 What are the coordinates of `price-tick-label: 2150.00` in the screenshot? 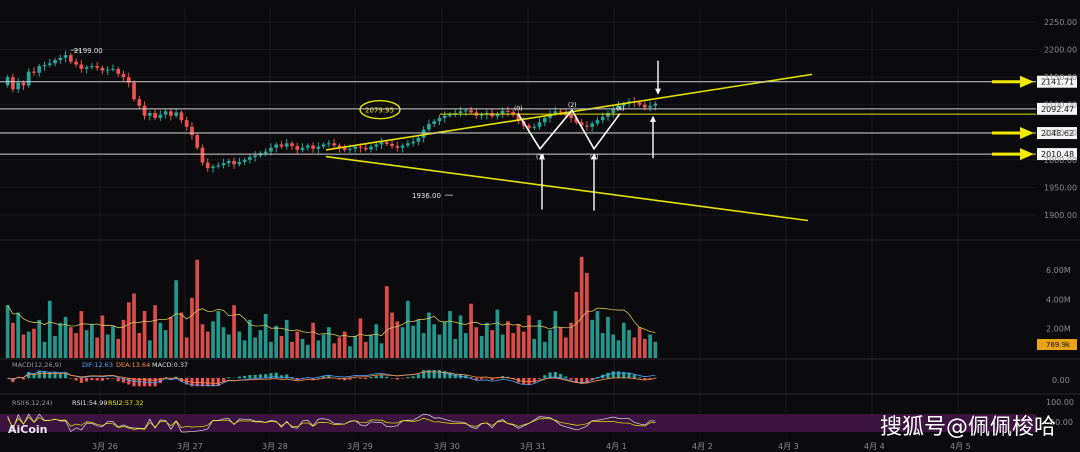 It's located at (1060, 77).